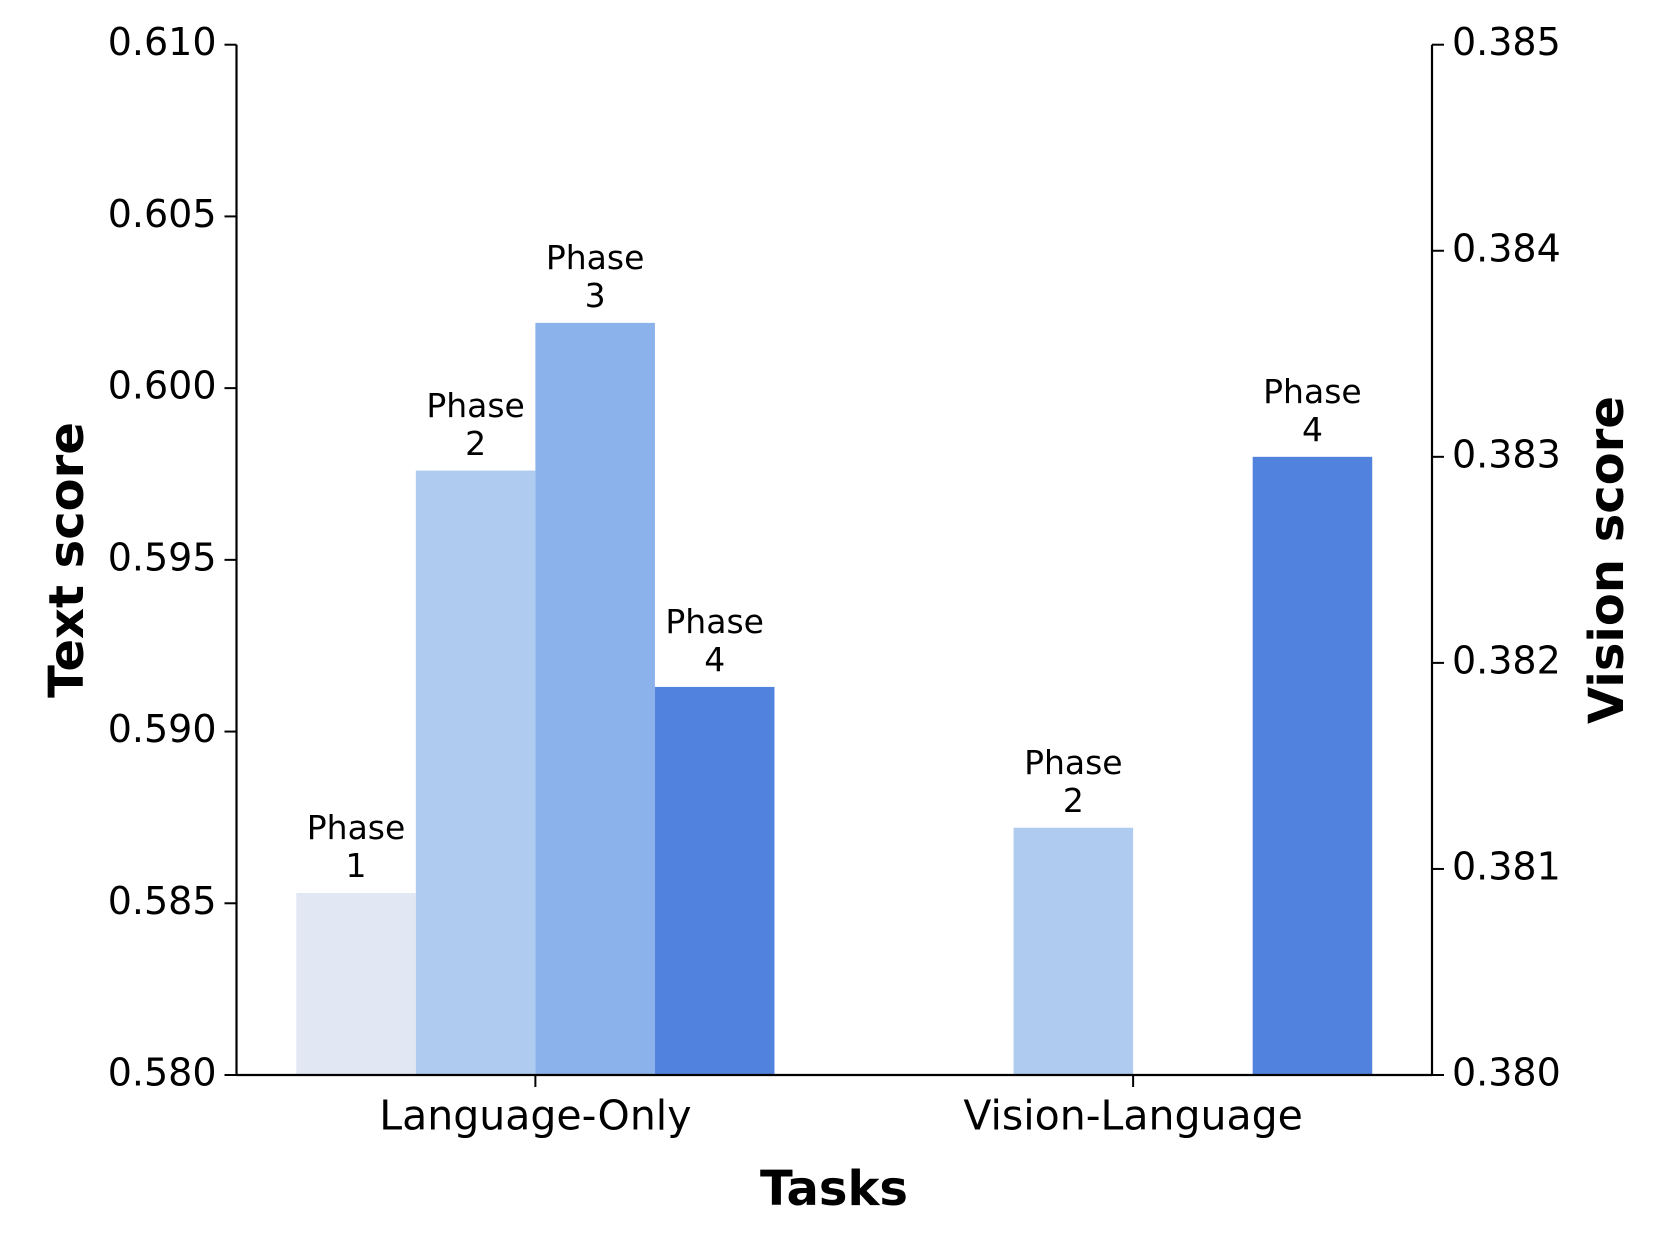 The width and height of the screenshot is (1662, 1240). Describe the element at coordinates (1607, 560) in the screenshot. I see `y2-axis-title: Vision score` at that location.